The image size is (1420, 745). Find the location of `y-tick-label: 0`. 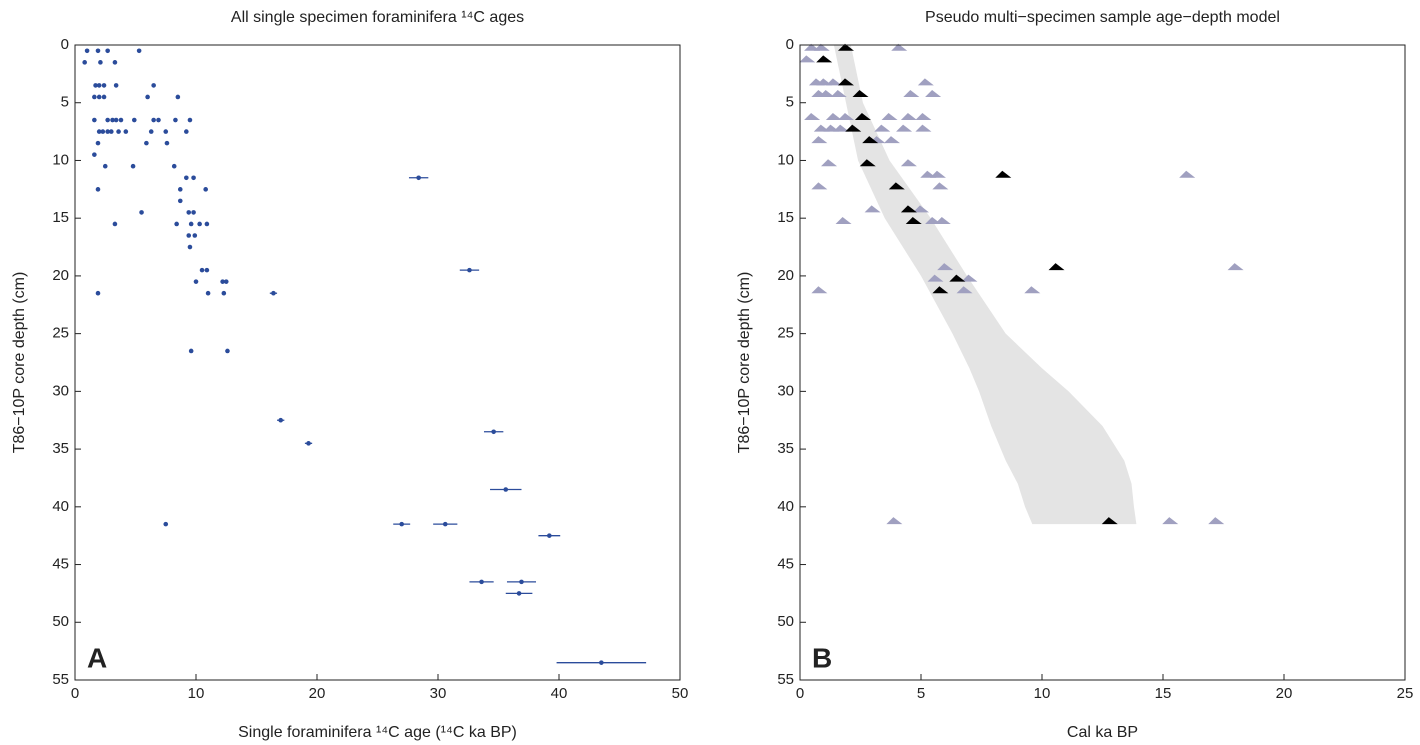

y-tick-label: 0 is located at coordinates (790, 44).